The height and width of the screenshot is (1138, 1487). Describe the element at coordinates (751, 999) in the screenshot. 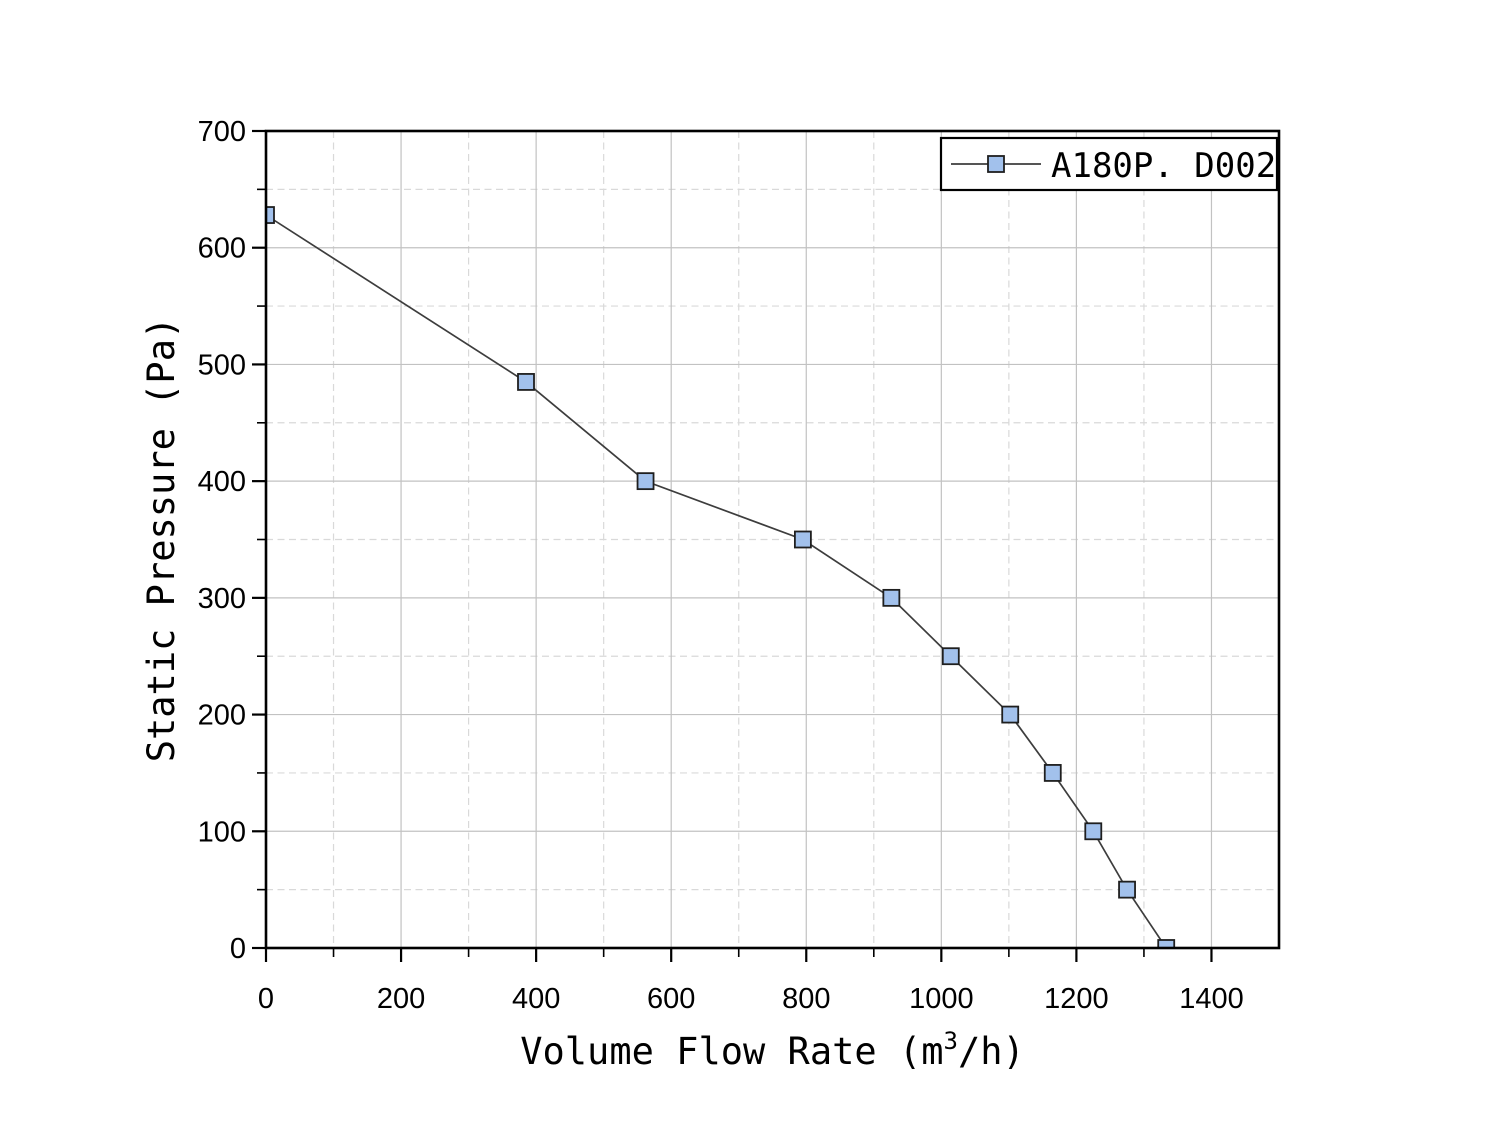

I see `x-tick-labels: 0 200 400 600 800 1000 1200 1400` at that location.